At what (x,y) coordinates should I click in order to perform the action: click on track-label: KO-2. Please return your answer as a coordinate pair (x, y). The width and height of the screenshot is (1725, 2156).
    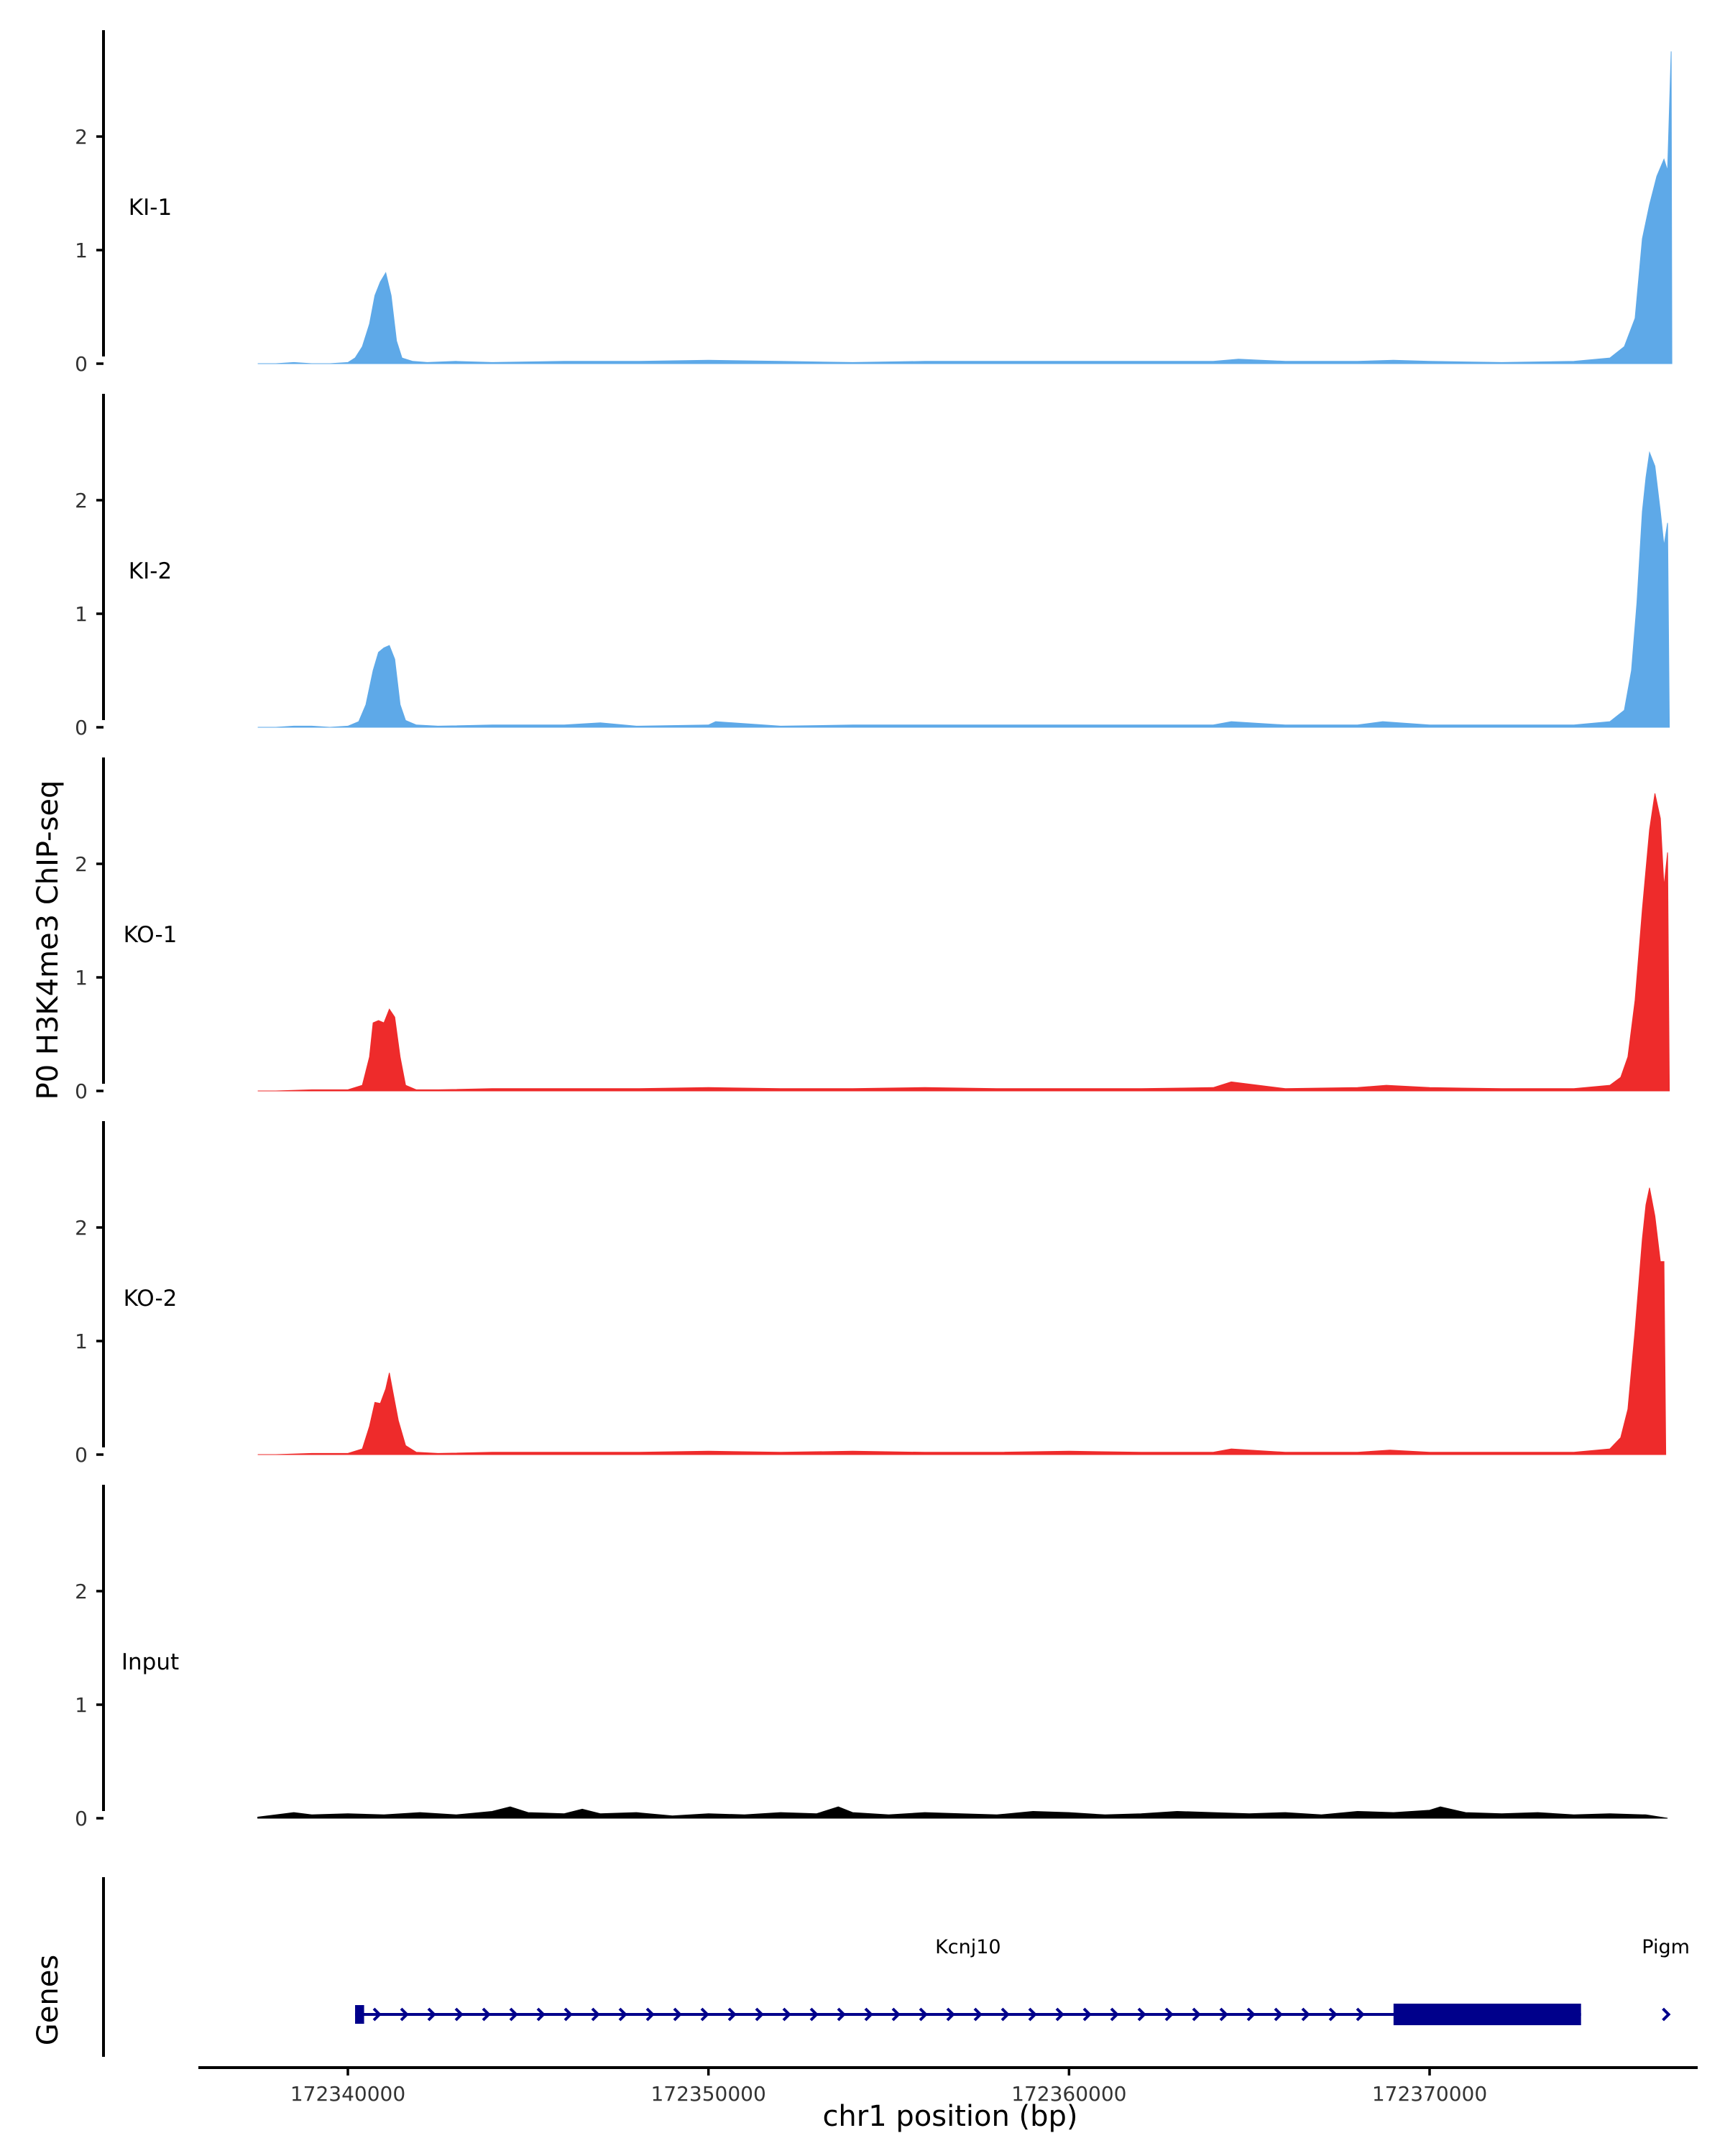
    Looking at the image, I should click on (151, 1299).